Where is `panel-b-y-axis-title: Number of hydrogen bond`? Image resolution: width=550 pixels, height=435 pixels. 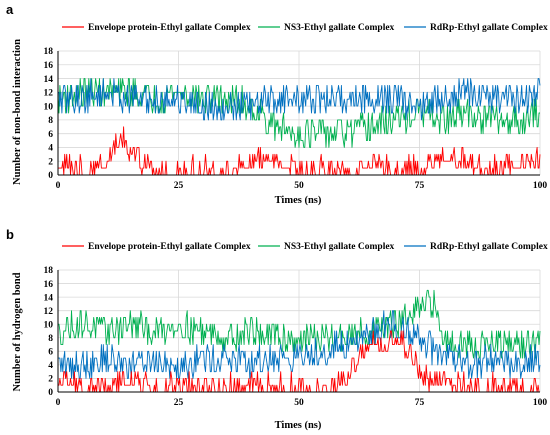 panel-b-y-axis-title: Number of hydrogen bond is located at coordinates (17, 331).